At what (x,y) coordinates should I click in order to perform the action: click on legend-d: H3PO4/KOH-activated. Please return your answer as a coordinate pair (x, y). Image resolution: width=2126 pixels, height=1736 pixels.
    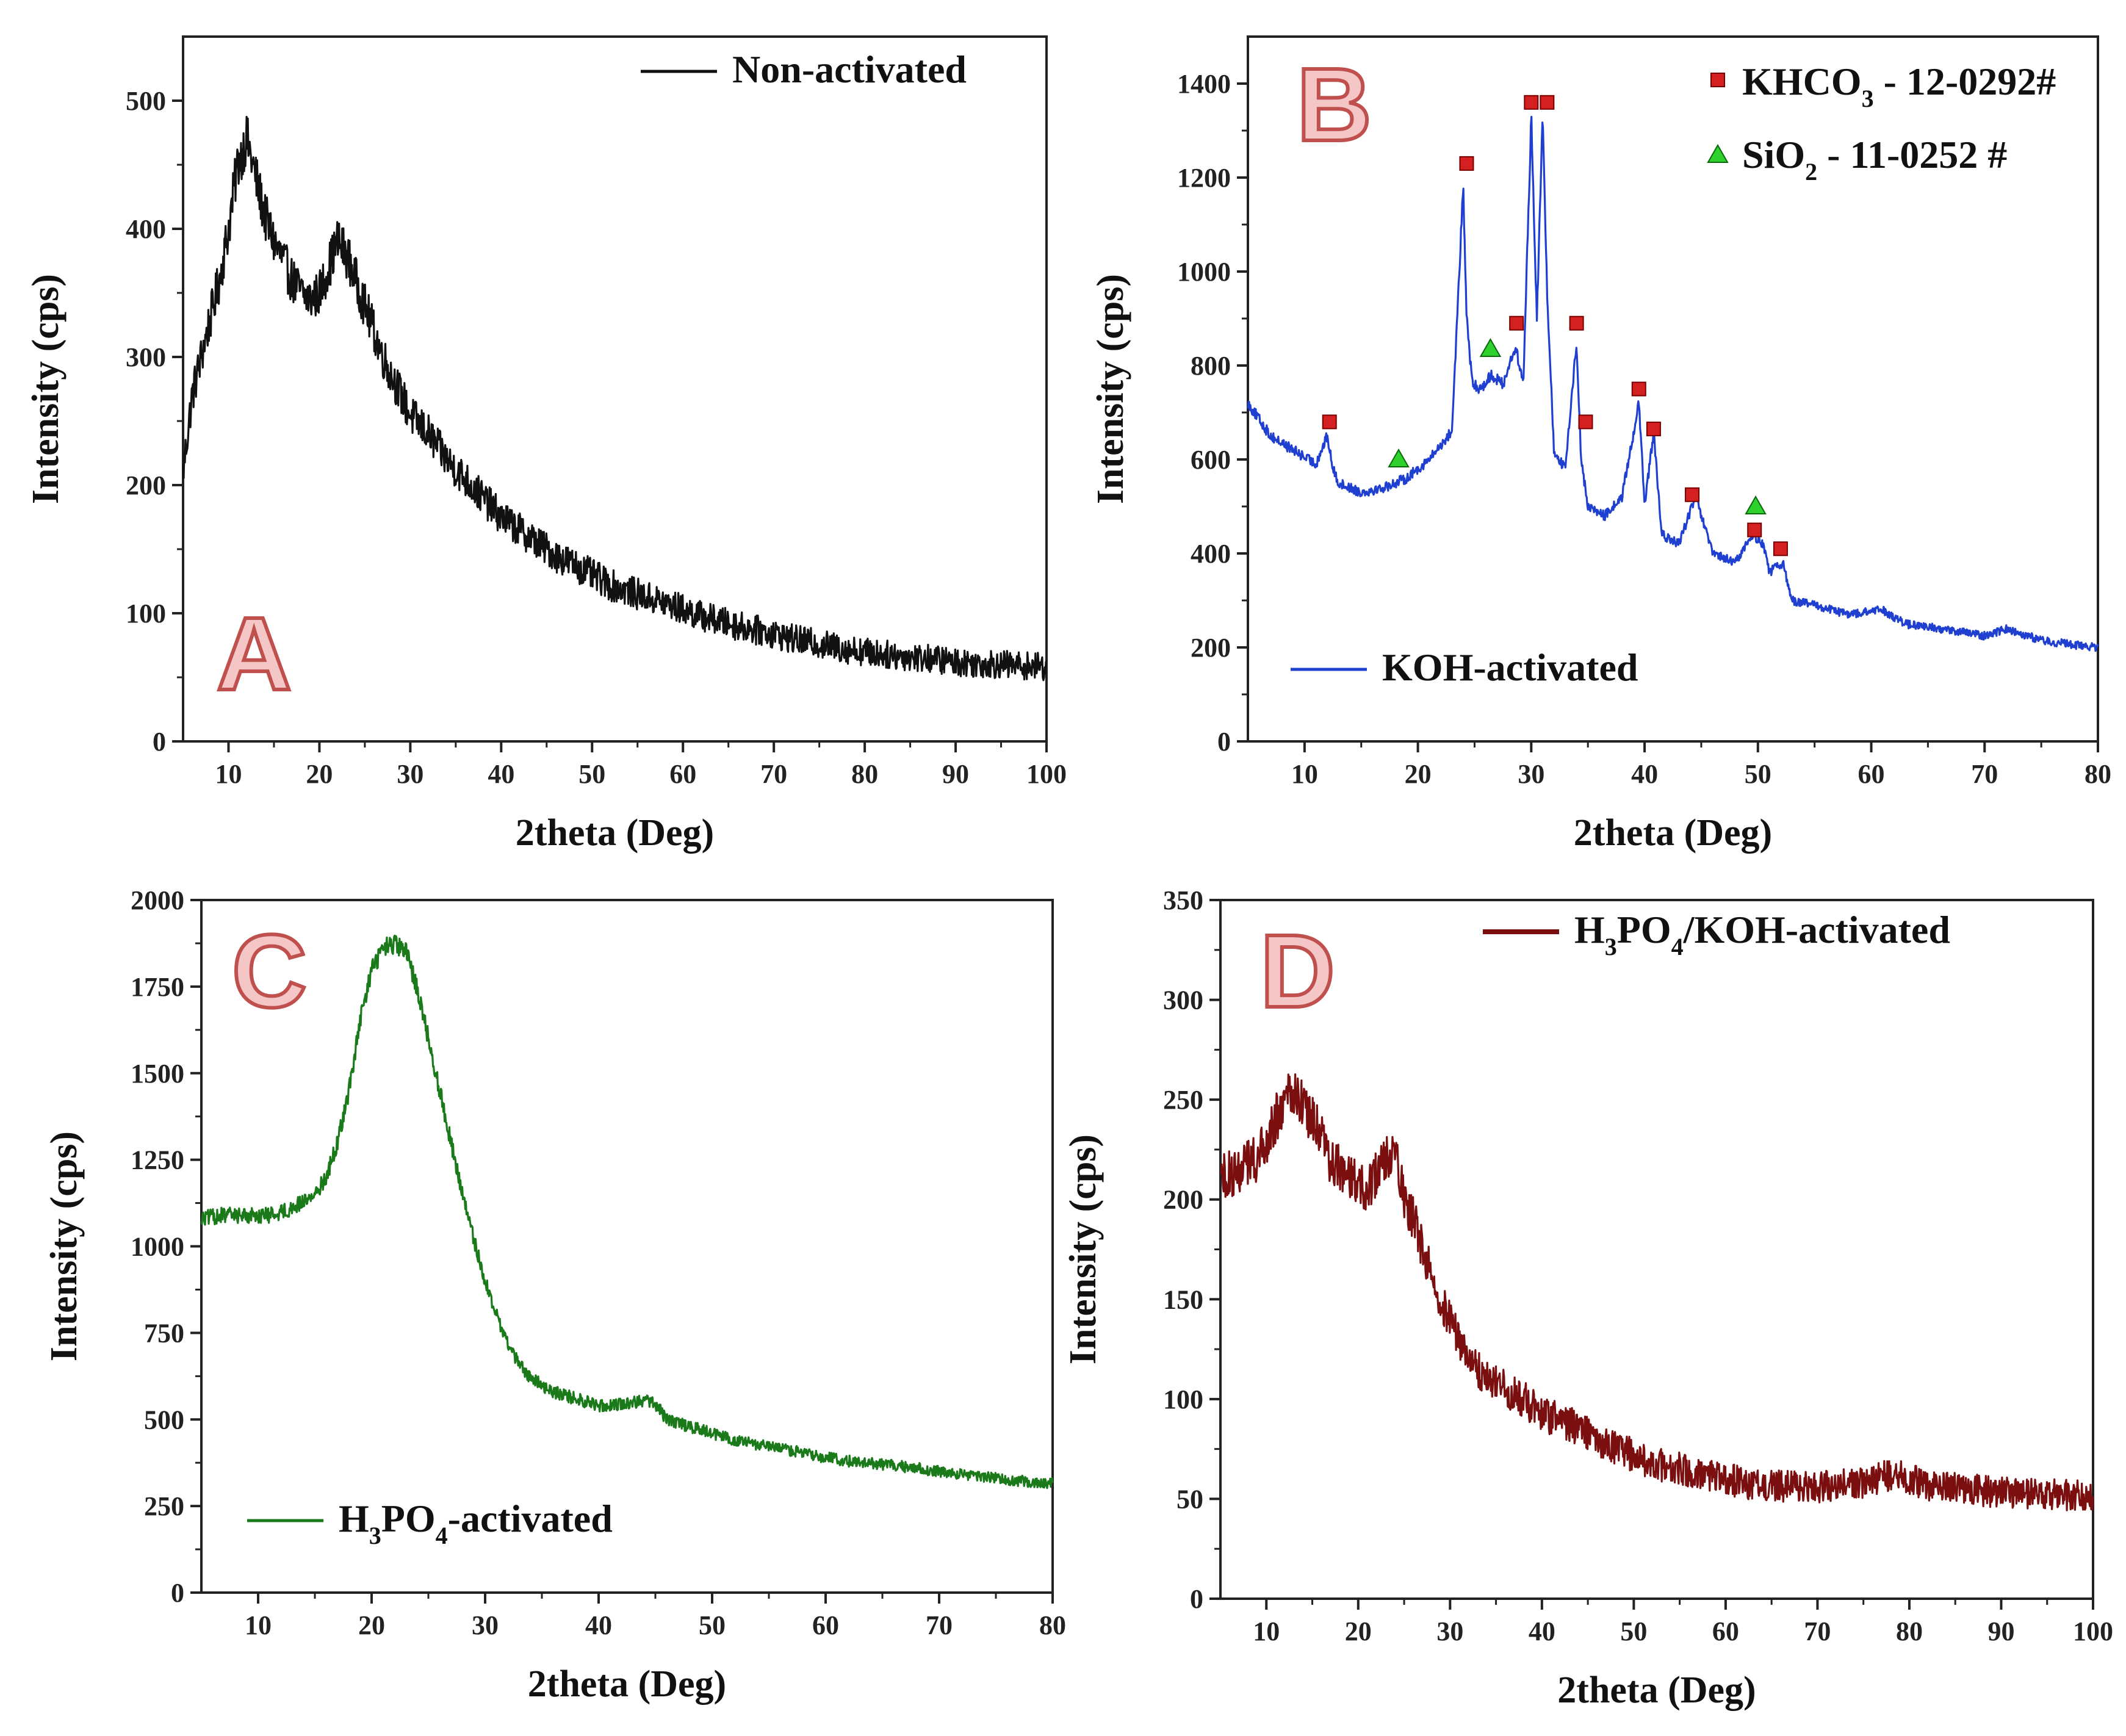
    Looking at the image, I should click on (1716, 934).